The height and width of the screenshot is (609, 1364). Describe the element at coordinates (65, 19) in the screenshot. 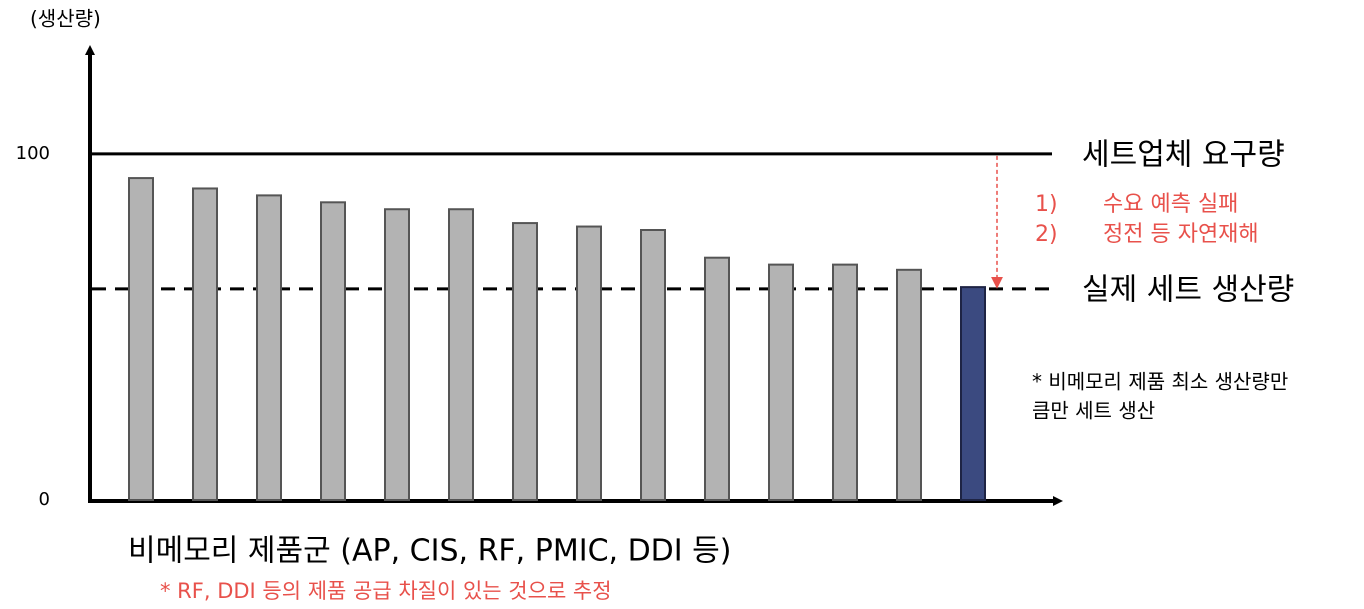

I see `y-axis-label: (생산량)` at that location.